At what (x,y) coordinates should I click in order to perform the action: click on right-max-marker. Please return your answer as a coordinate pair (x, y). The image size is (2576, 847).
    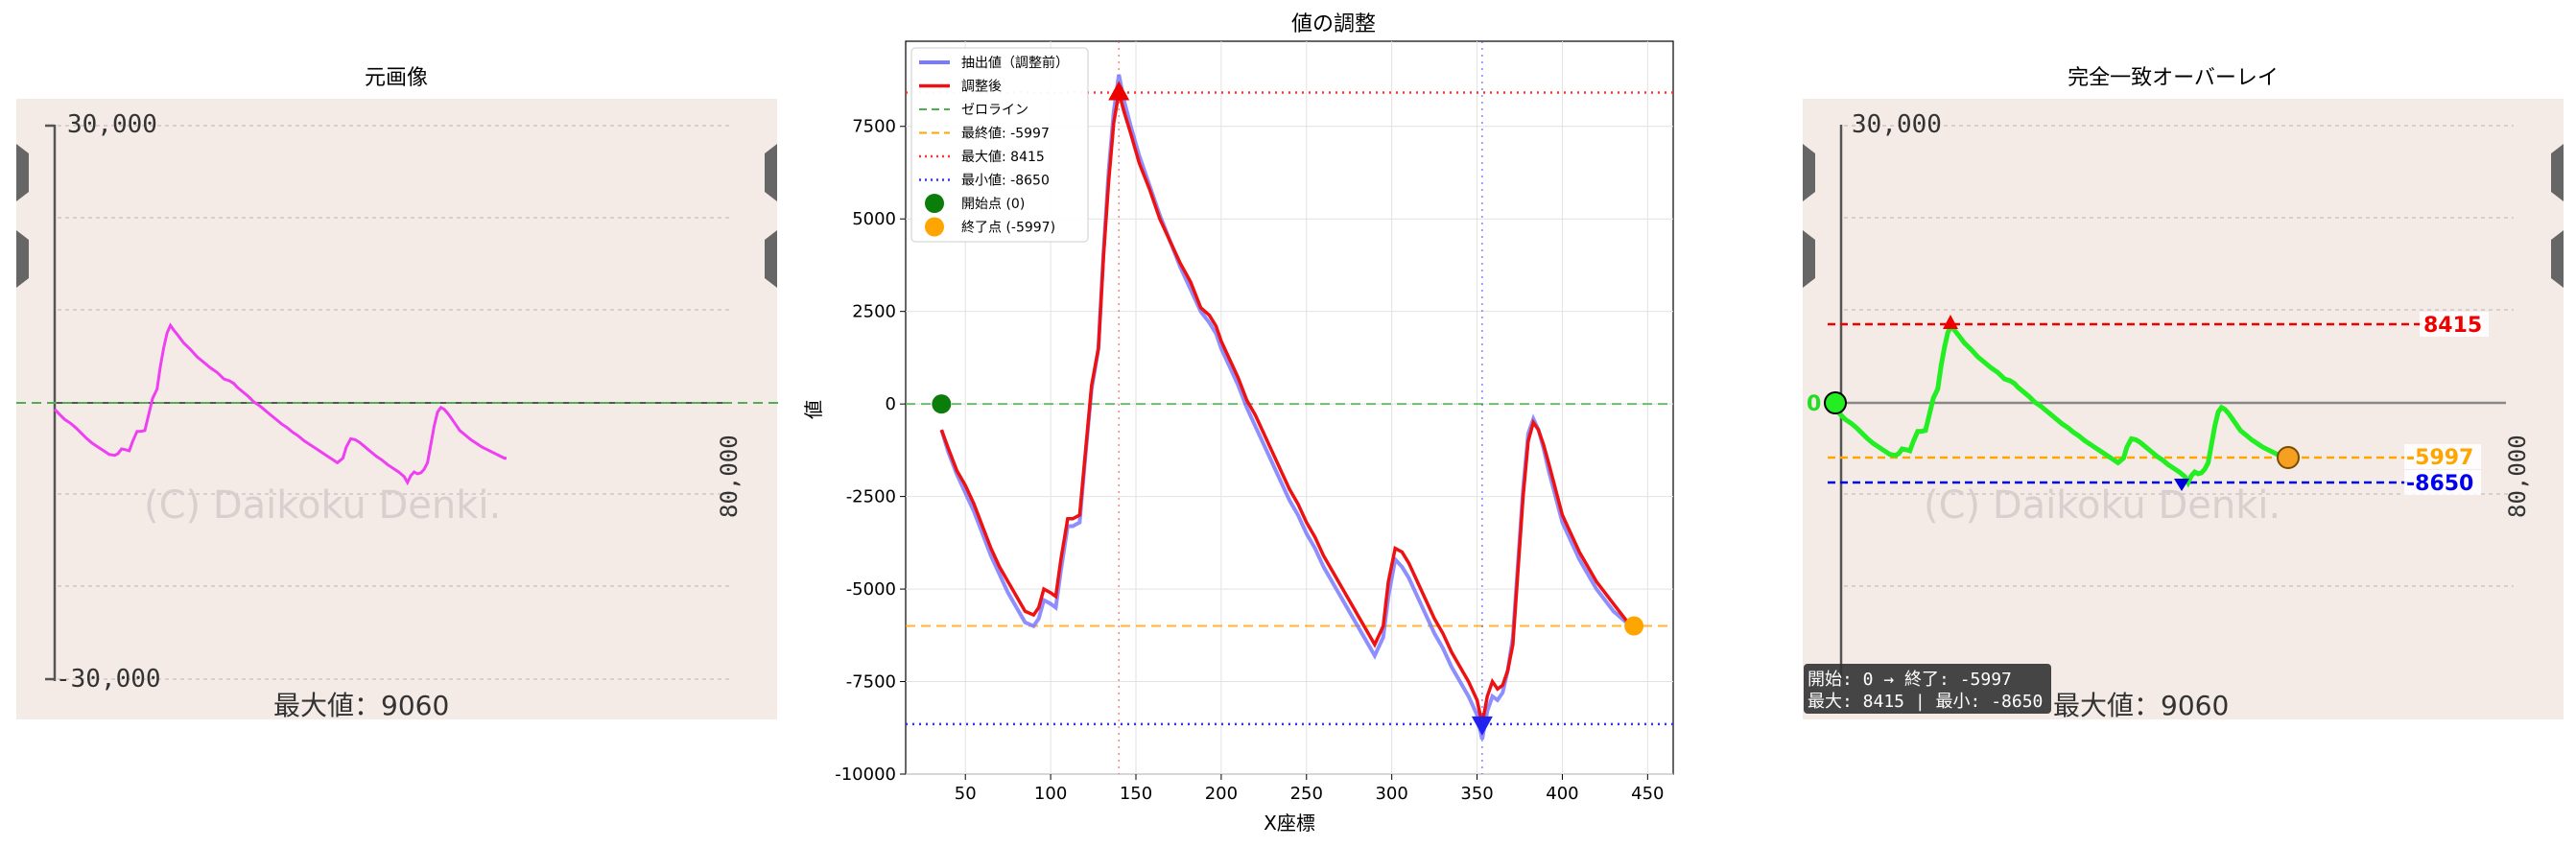
    Looking at the image, I should click on (1951, 322).